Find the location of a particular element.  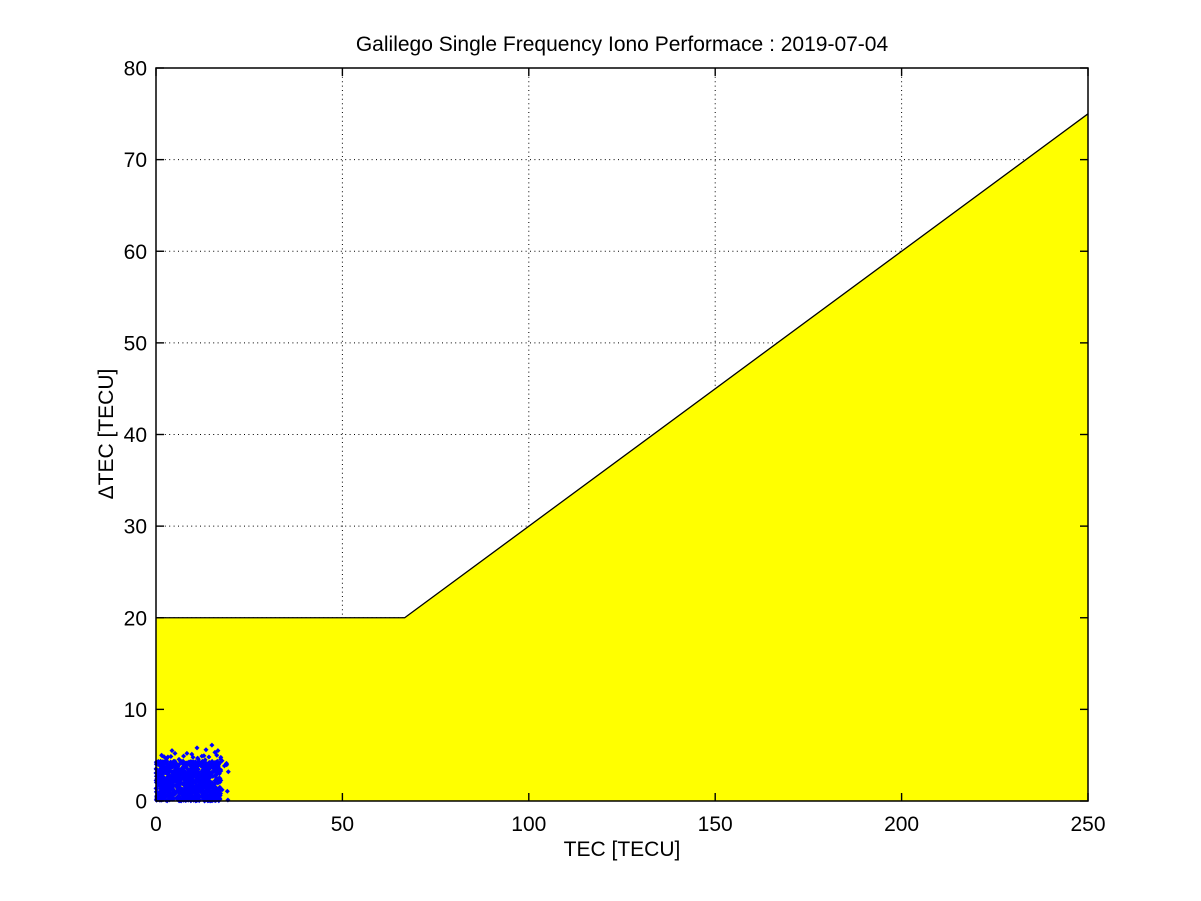

svg-text: 30 is located at coordinates (135, 527).